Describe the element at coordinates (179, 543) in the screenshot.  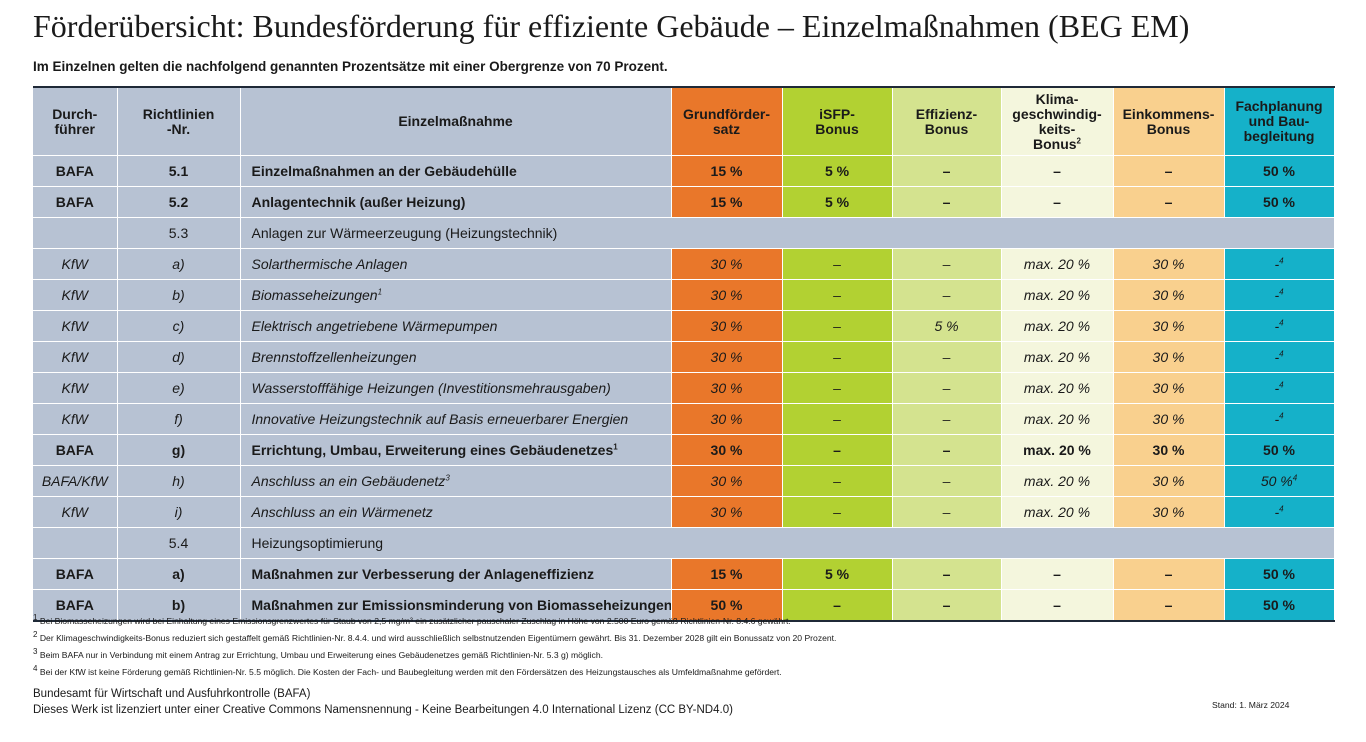
I see `cell-richtlinien-nr: 5.4` at that location.